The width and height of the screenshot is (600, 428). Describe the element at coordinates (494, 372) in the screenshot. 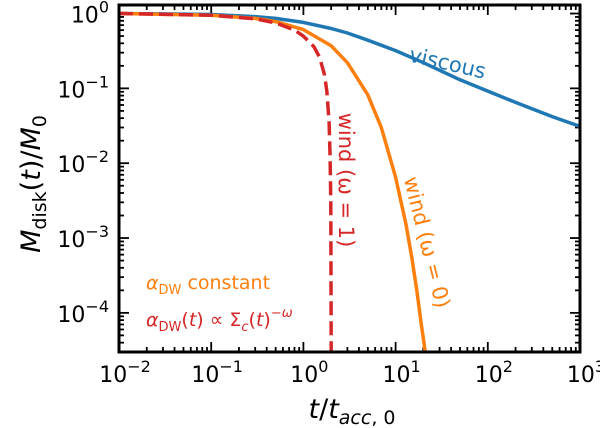

I see `x-tick-label: 10²` at that location.